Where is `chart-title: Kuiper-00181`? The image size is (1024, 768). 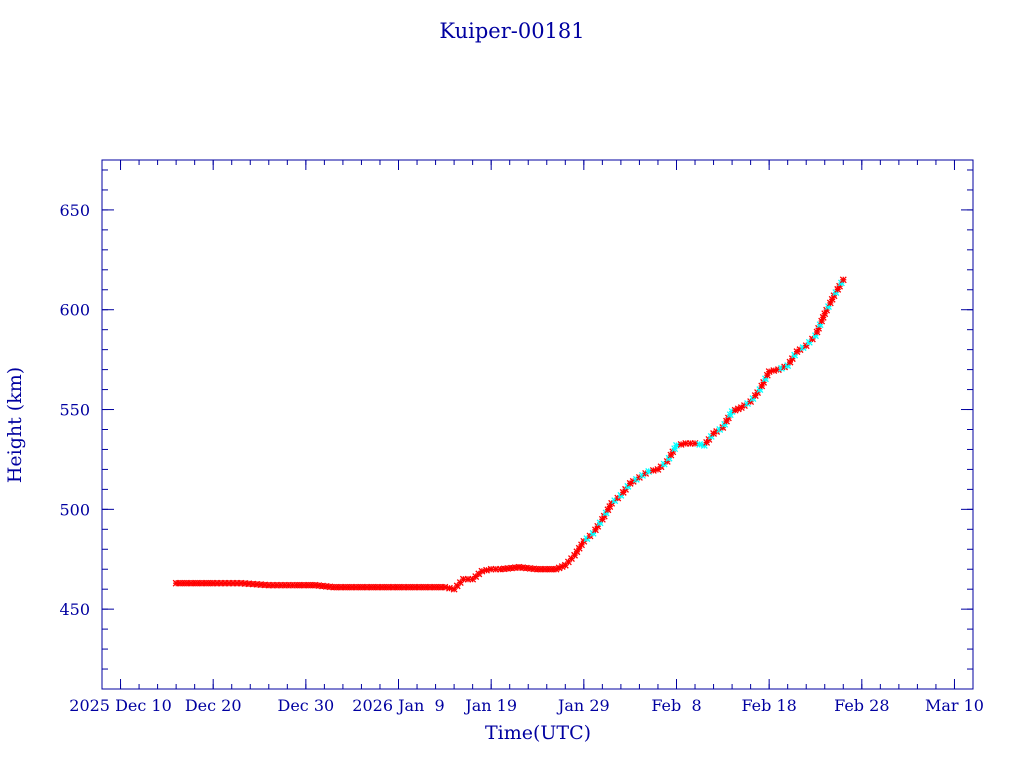
chart-title: Kuiper-00181 is located at coordinates (511, 31).